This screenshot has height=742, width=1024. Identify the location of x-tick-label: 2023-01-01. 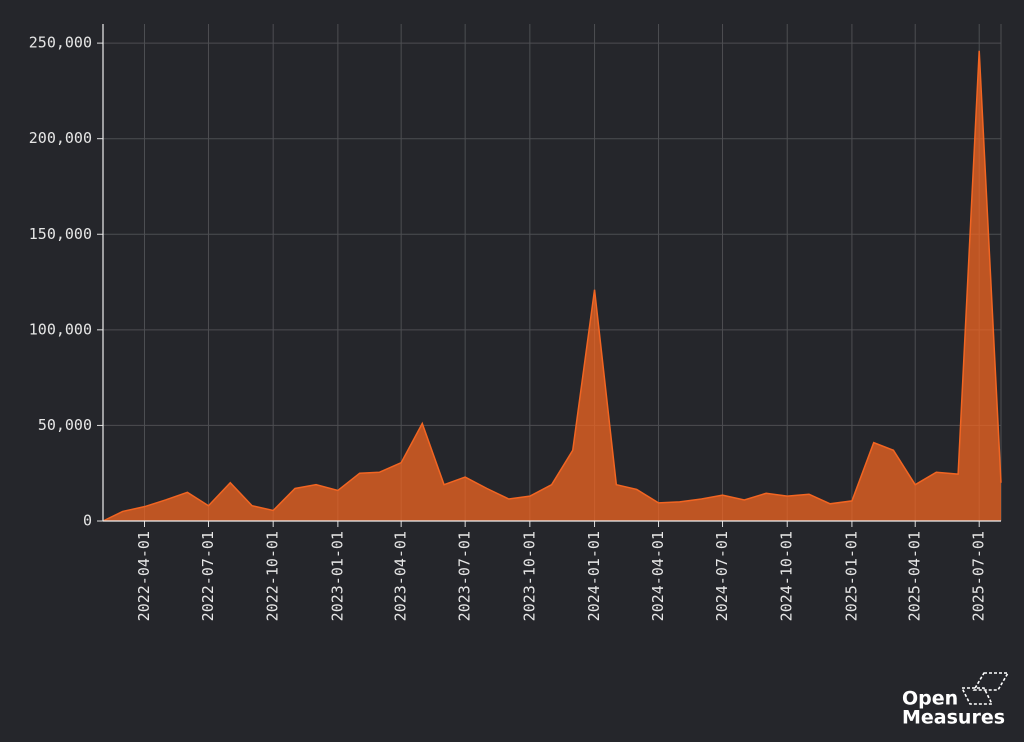
(337, 576).